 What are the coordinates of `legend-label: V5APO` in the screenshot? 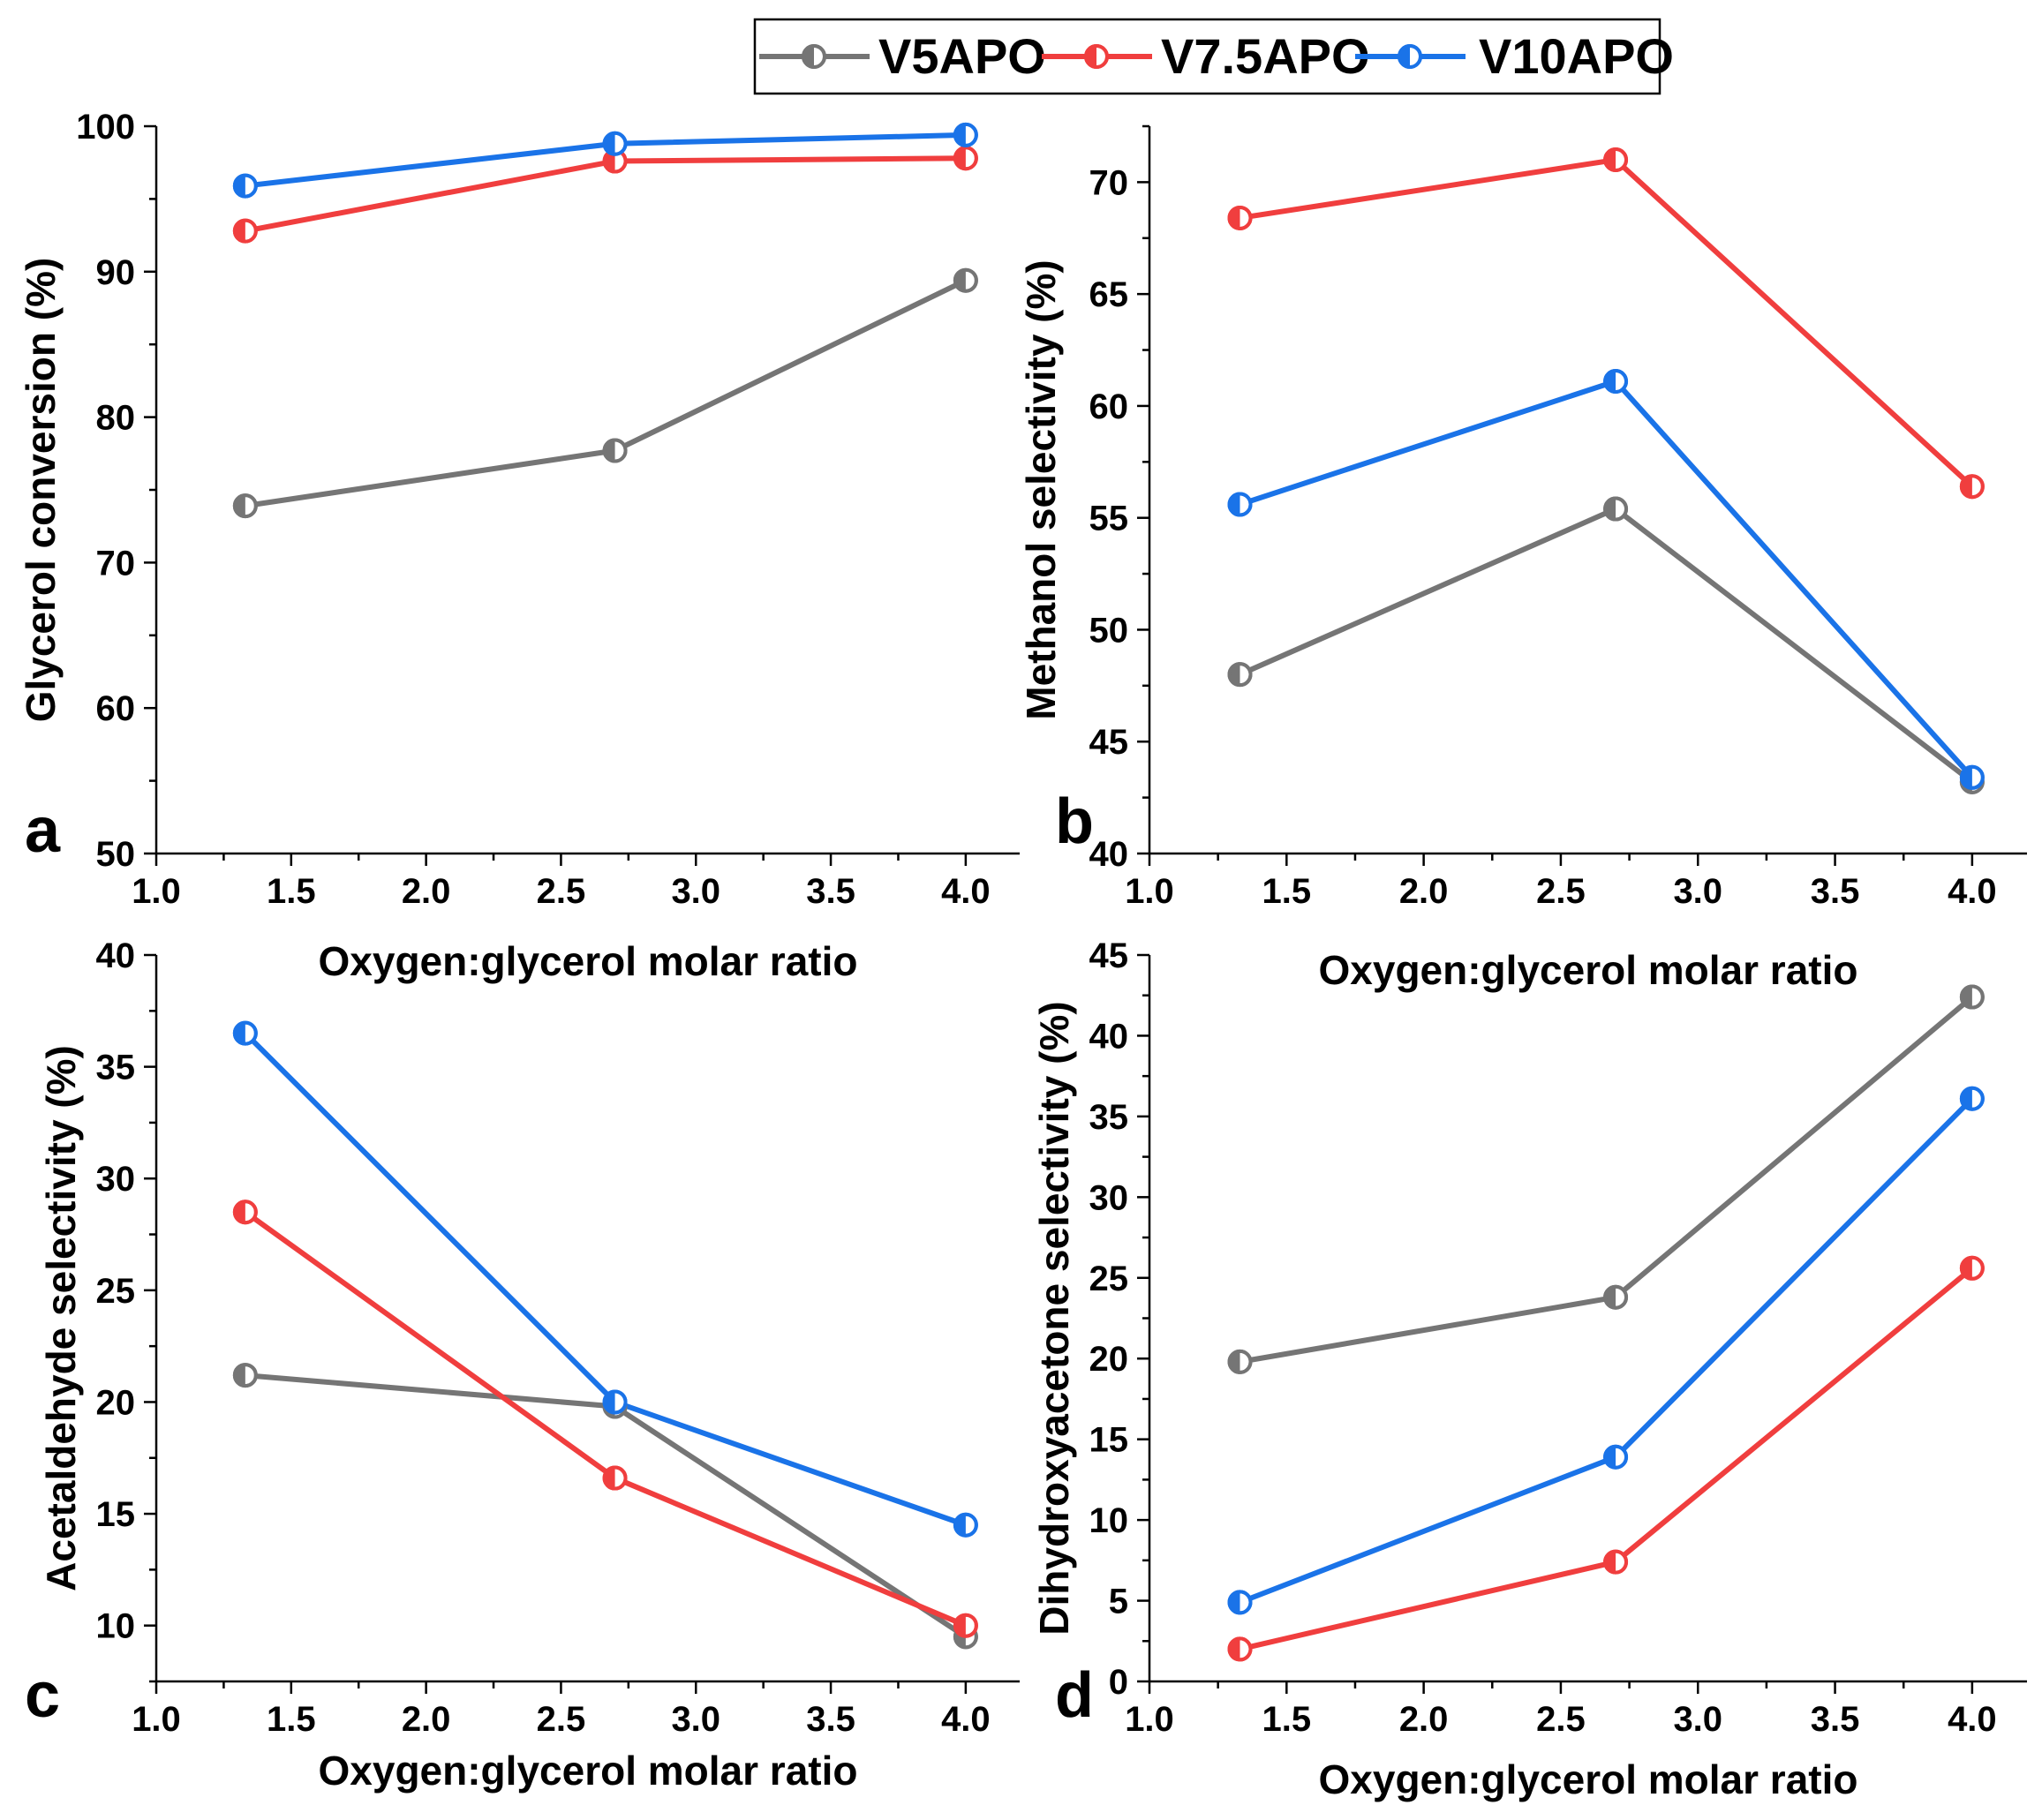 It's located at (962, 56).